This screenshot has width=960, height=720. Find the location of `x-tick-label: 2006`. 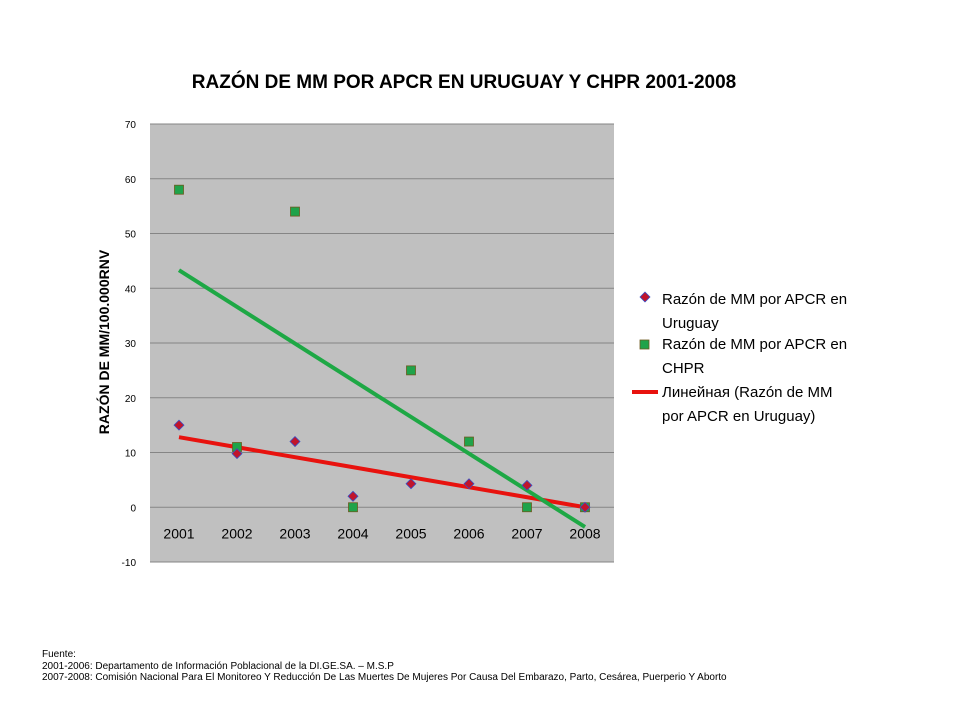

x-tick-label: 2006 is located at coordinates (468, 533).